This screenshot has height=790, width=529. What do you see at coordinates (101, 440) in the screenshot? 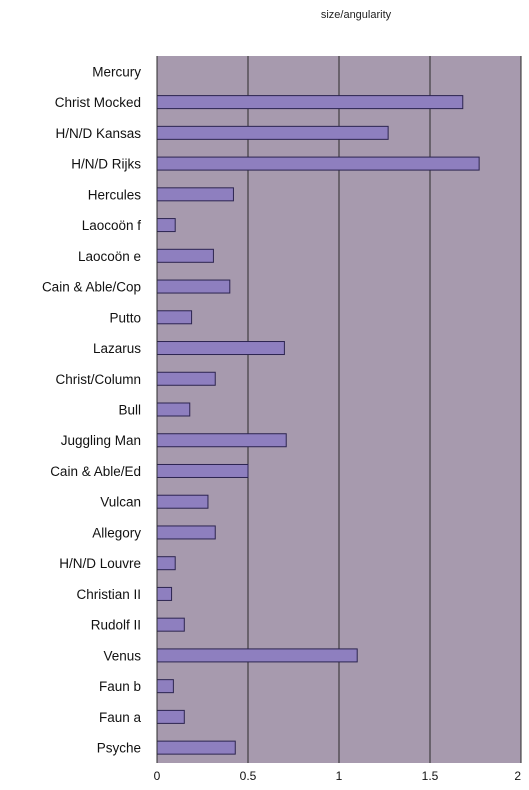
I see `category-label: Juggling Man` at bounding box center [101, 440].